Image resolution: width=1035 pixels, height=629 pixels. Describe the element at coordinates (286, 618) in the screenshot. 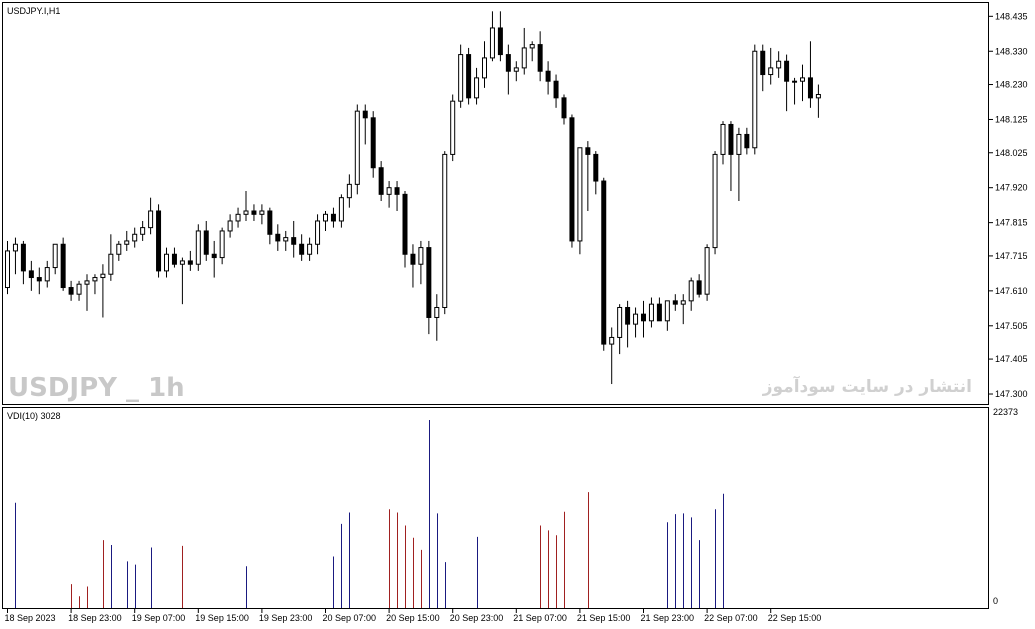

I see `time-tick-label: 19 Sep 23:00` at that location.